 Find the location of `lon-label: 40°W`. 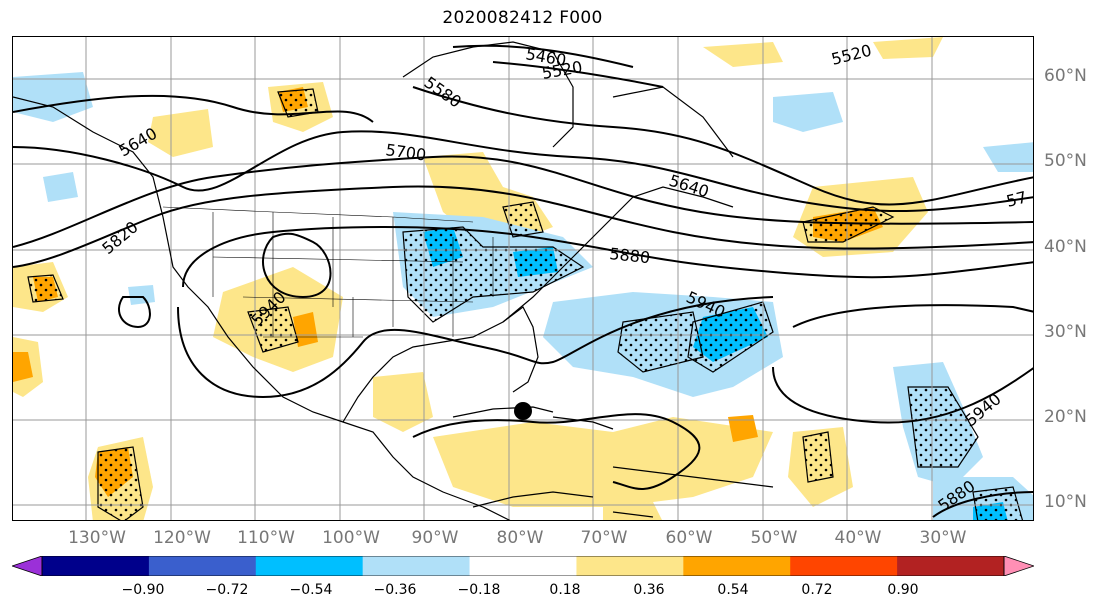

lon-label: 40°W is located at coordinates (858, 538).